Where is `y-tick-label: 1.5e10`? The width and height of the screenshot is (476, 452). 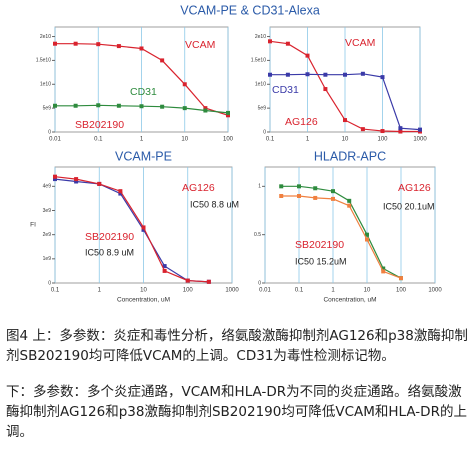
y-tick-label: 1.5e10 is located at coordinates (259, 61).